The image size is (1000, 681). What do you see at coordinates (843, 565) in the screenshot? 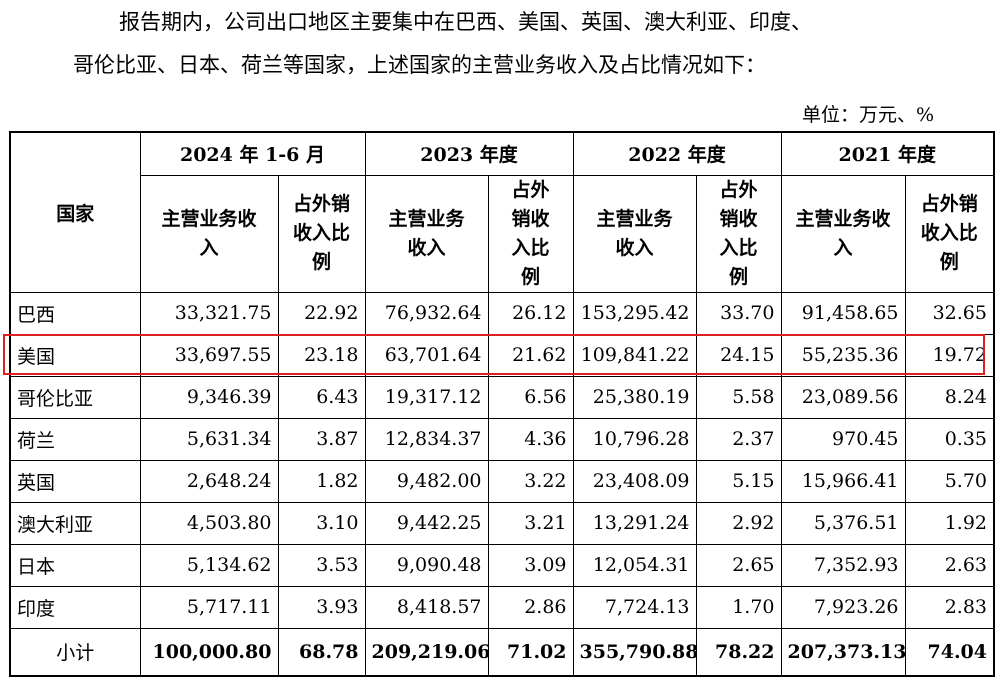
I see `table-cell: 7,352.93` at bounding box center [843, 565].